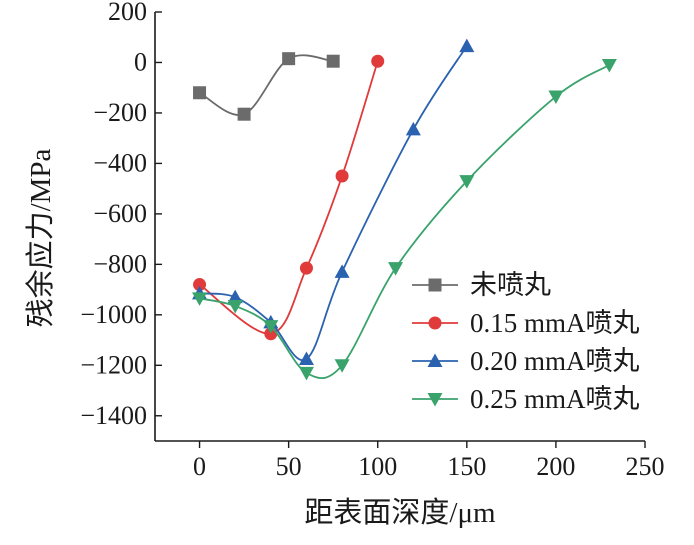 This screenshot has width=694, height=545. What do you see at coordinates (120, 263) in the screenshot?
I see `y-tick-label: −800` at bounding box center [120, 263].